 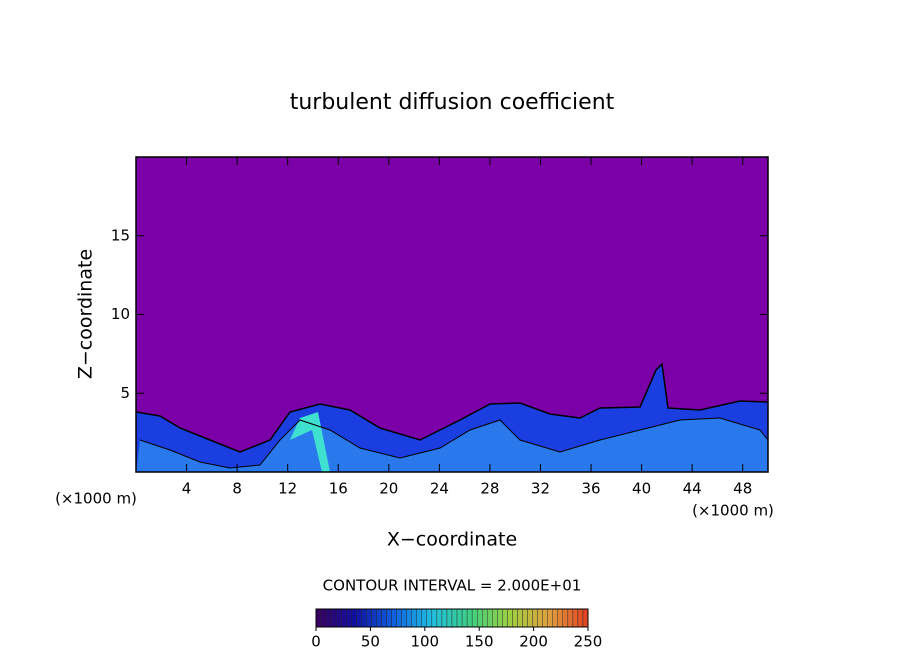 I want to click on x-tick-label: 44, so click(x=692, y=489).